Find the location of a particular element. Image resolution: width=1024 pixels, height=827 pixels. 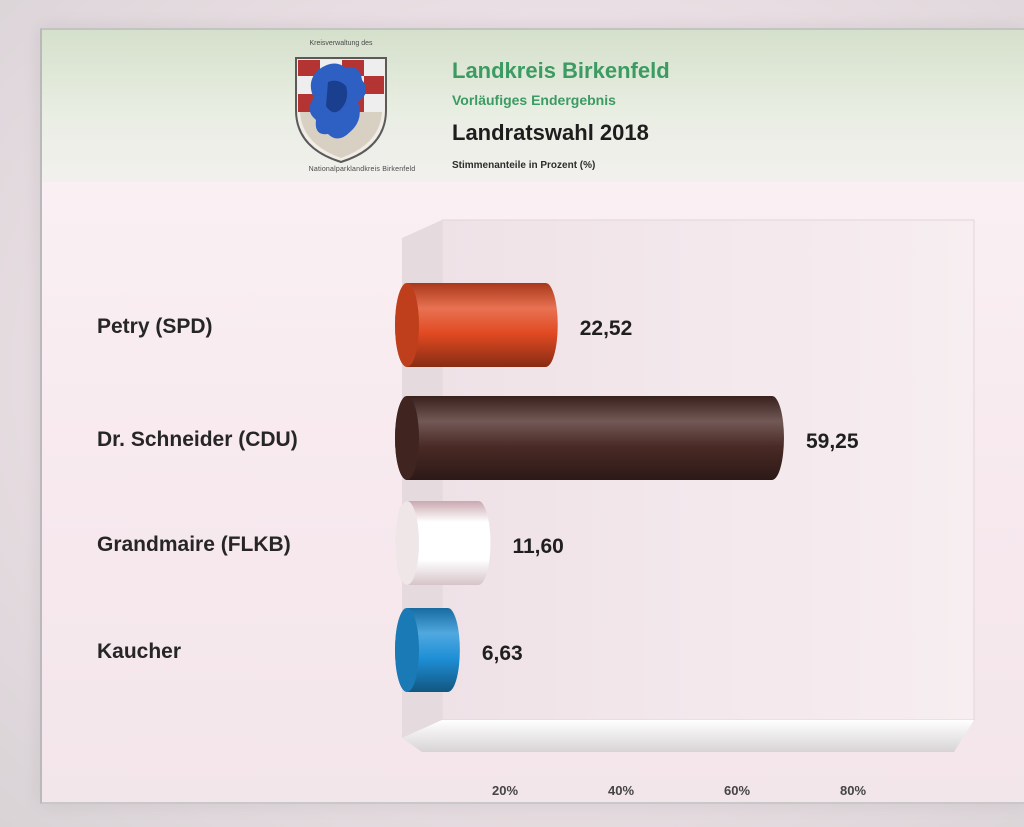

category-label: Kaucher is located at coordinates (139, 651).